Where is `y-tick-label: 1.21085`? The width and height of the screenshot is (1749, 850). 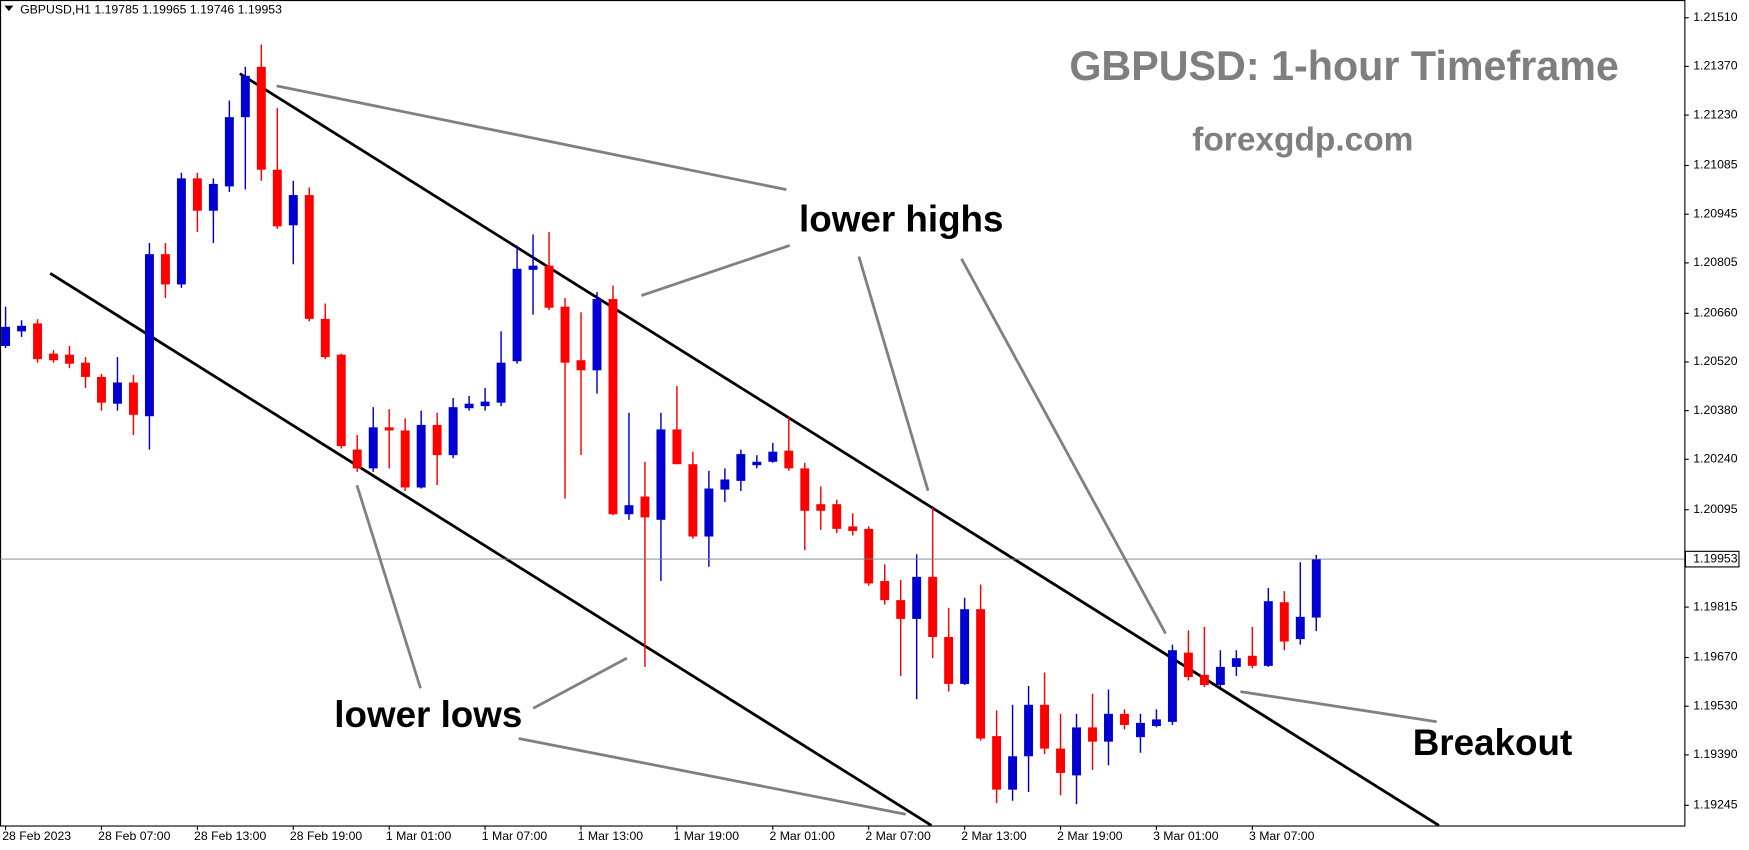 y-tick-label: 1.21085 is located at coordinates (1715, 165).